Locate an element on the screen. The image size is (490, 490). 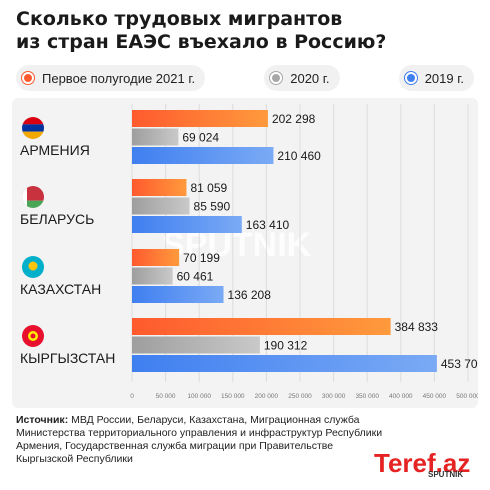
data-label-2021: 384 833 is located at coordinates (417, 327).